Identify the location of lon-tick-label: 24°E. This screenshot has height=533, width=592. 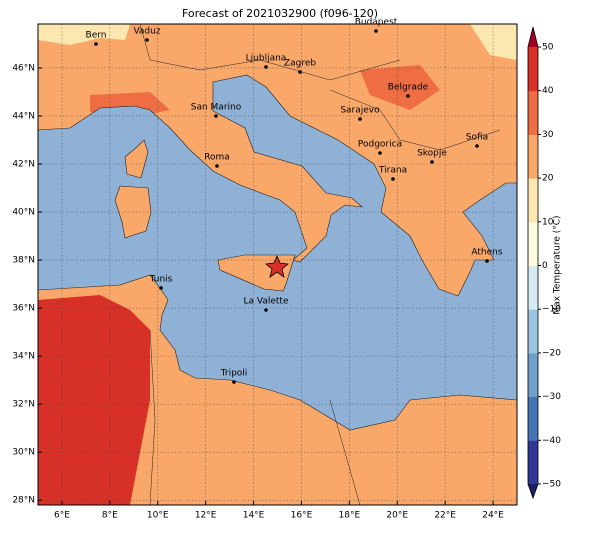
(493, 516).